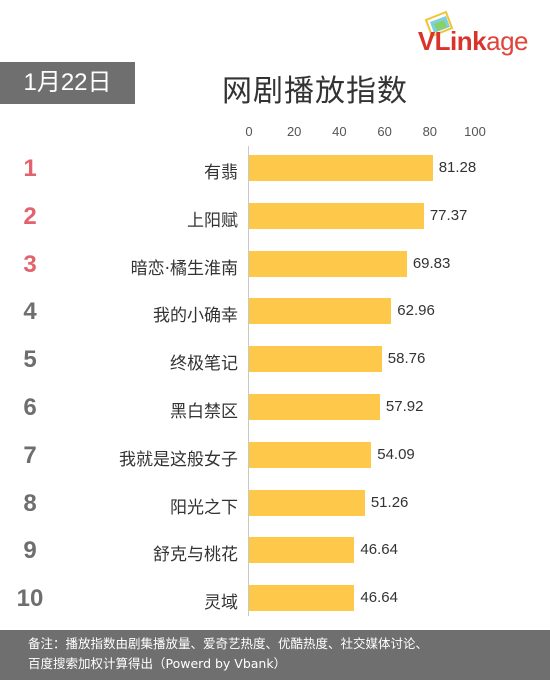 Image resolution: width=550 pixels, height=680 pixels. Describe the element at coordinates (212, 220) in the screenshot. I see `category-label: 上阳赋` at that location.